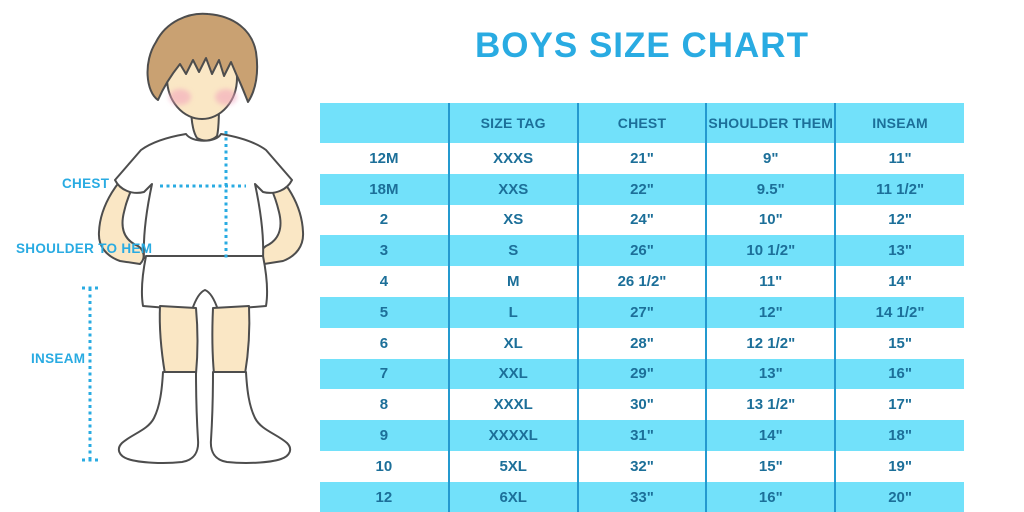  I want to click on inseam-label: INSEAM, so click(58, 358).